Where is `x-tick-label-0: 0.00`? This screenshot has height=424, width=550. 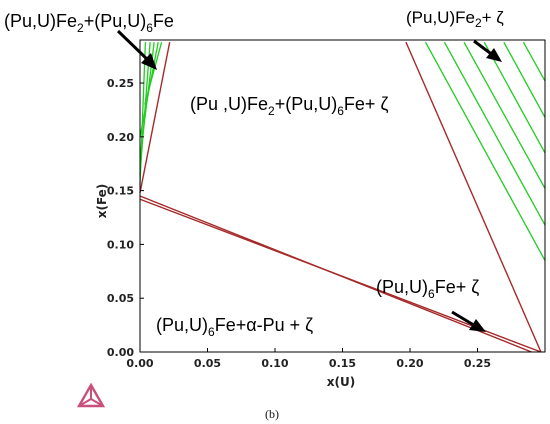
x-tick-label-0: 0.00 is located at coordinates (139, 363).